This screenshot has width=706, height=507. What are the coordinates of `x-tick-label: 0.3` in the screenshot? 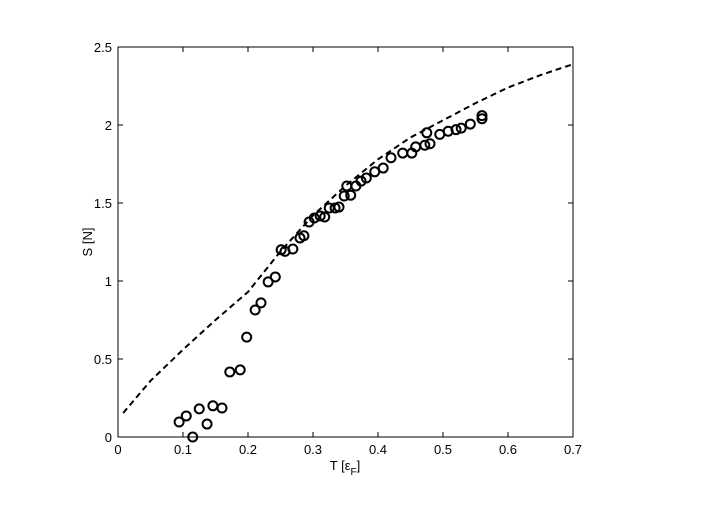 It's located at (313, 449).